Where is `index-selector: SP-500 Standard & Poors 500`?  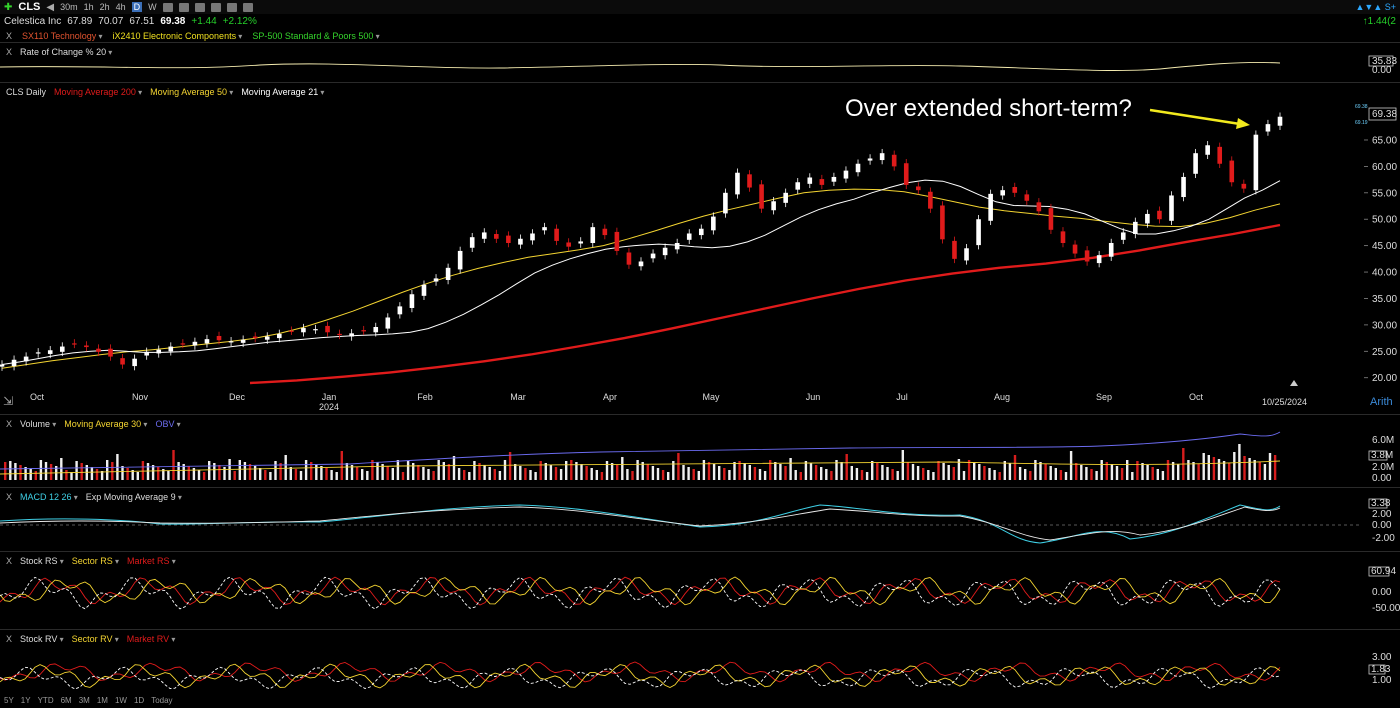 index-selector: SP-500 Standard & Poors 500 is located at coordinates (315, 36).